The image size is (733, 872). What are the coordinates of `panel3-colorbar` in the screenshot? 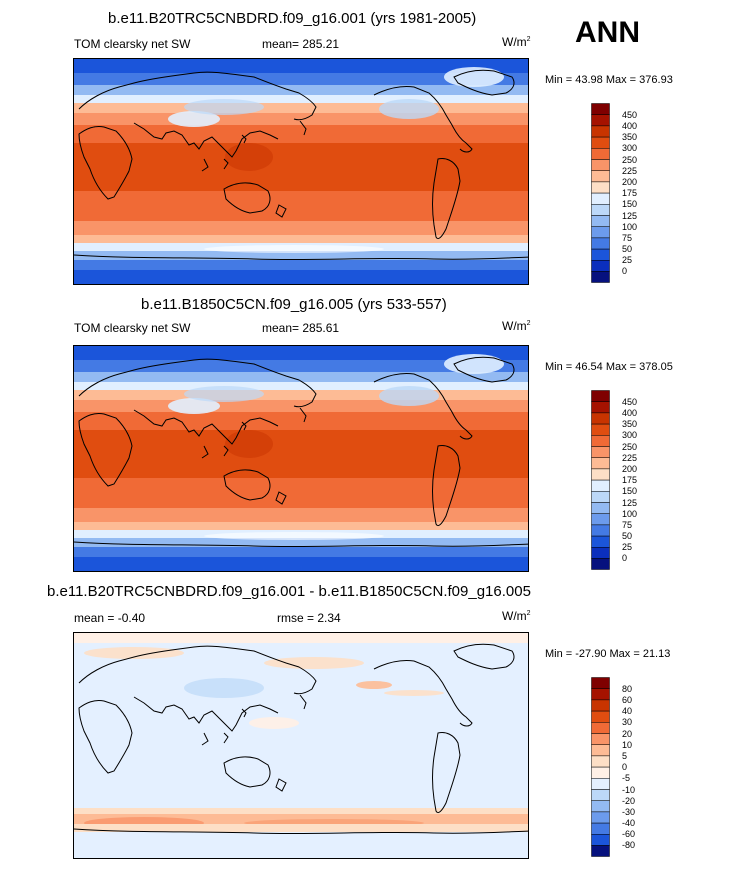 It's located at (600, 767).